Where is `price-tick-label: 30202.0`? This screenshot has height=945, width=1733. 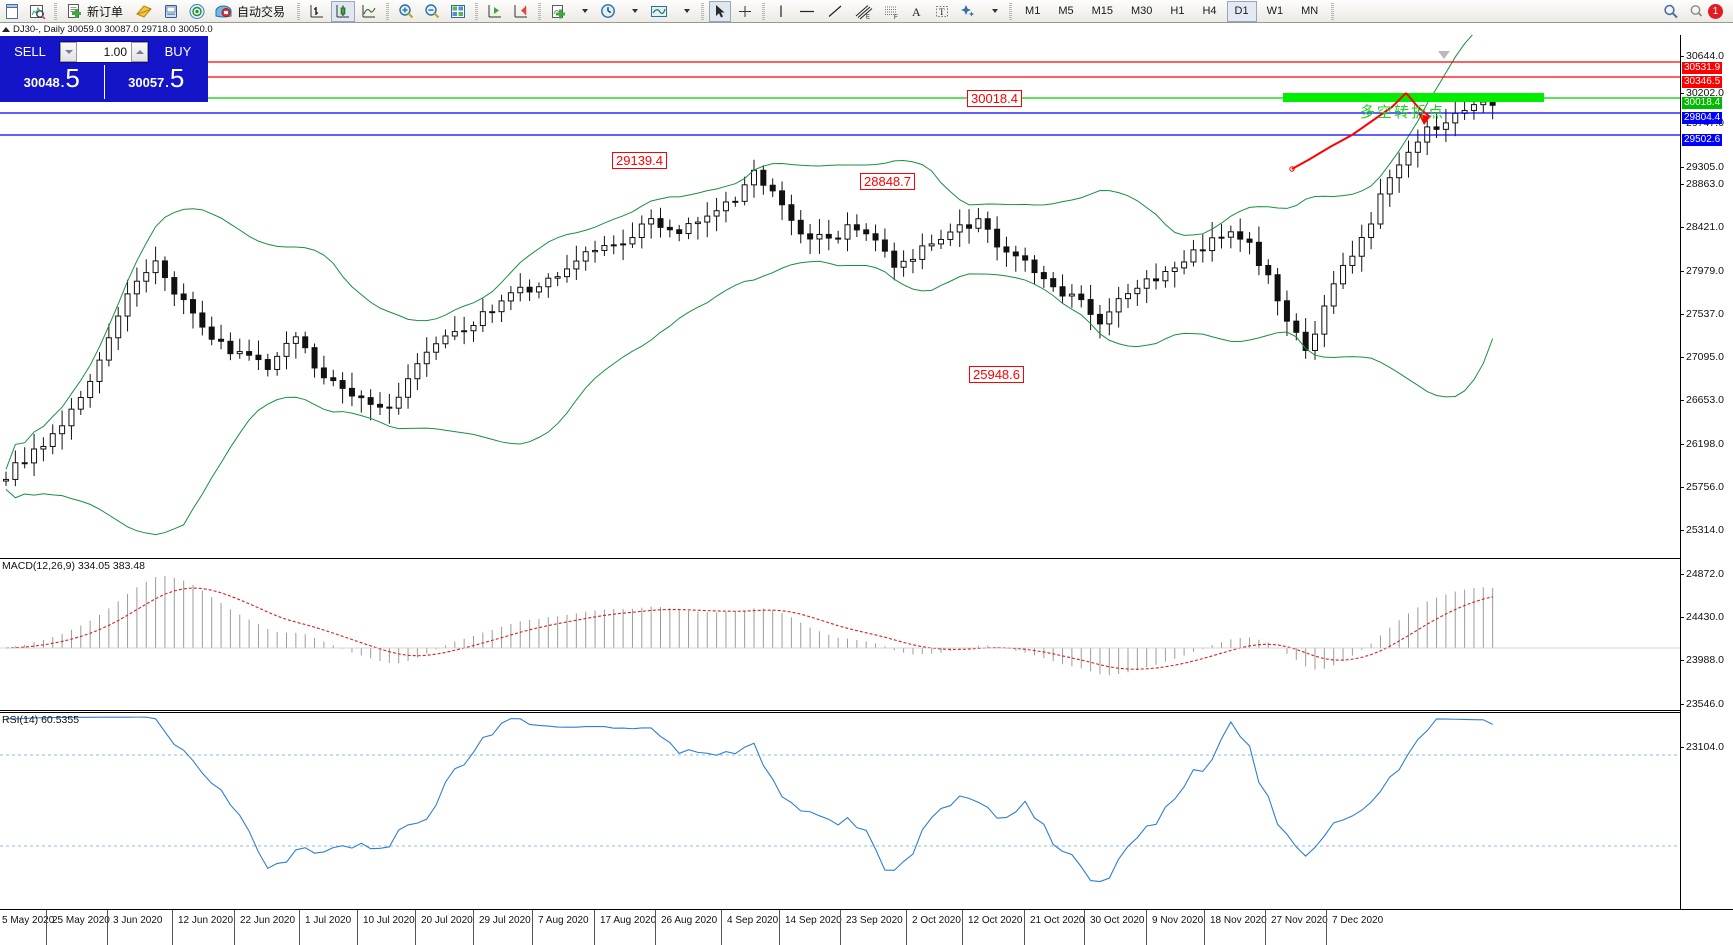 price-tick-label: 30202.0 is located at coordinates (1705, 93).